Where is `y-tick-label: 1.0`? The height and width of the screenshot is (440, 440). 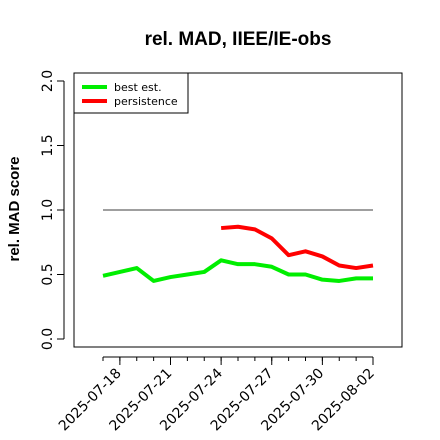 y-tick-label: 1.0 is located at coordinates (48, 210).